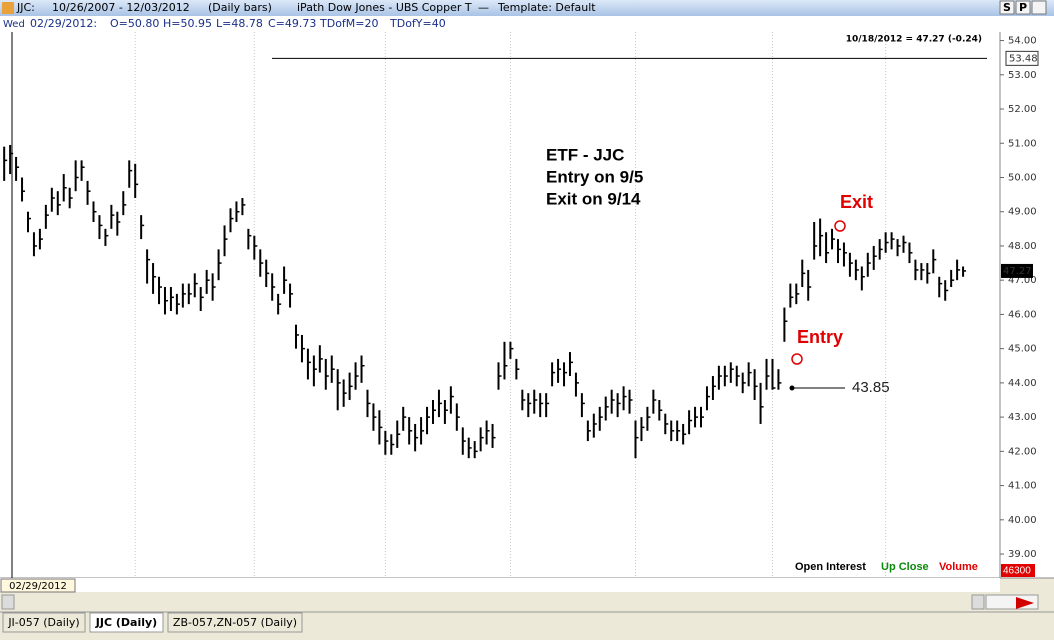  I want to click on exit-circle, so click(840, 226).